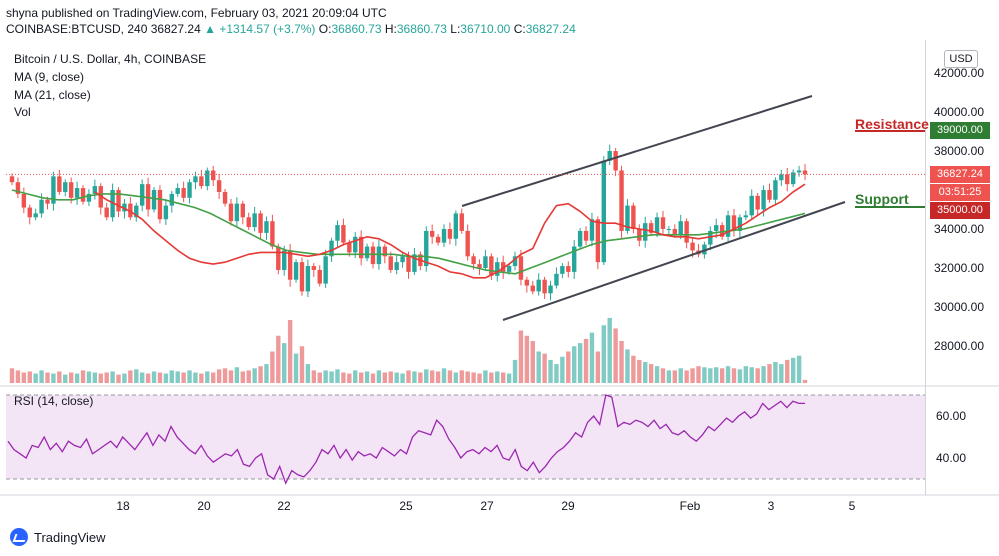 The width and height of the screenshot is (999, 556). Describe the element at coordinates (58, 537) in the screenshot. I see `footer-brand: TradingView` at that location.